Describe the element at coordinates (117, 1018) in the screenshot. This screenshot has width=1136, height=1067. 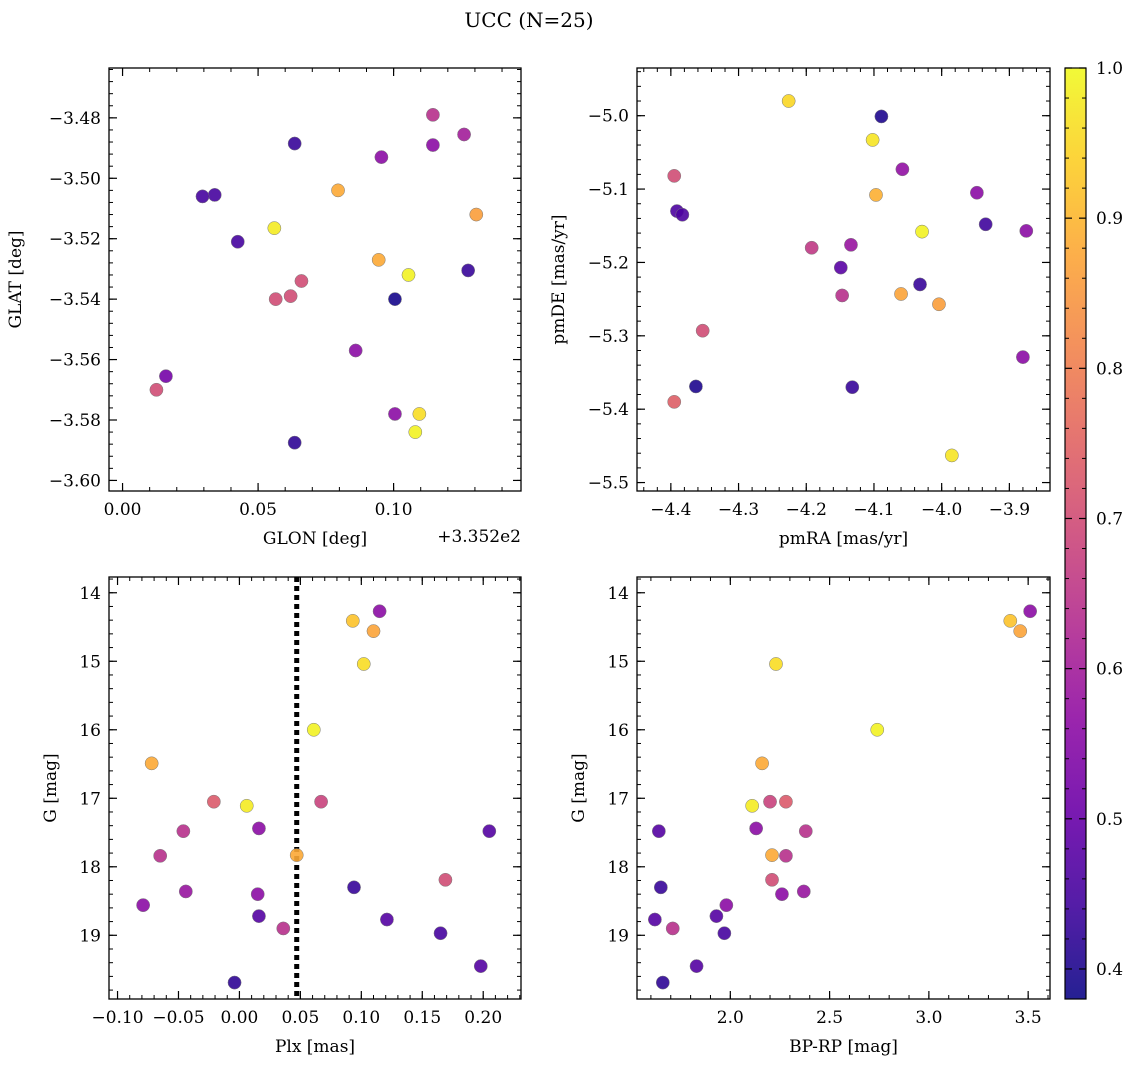
I see `x-tick-label: −0.10` at that location.